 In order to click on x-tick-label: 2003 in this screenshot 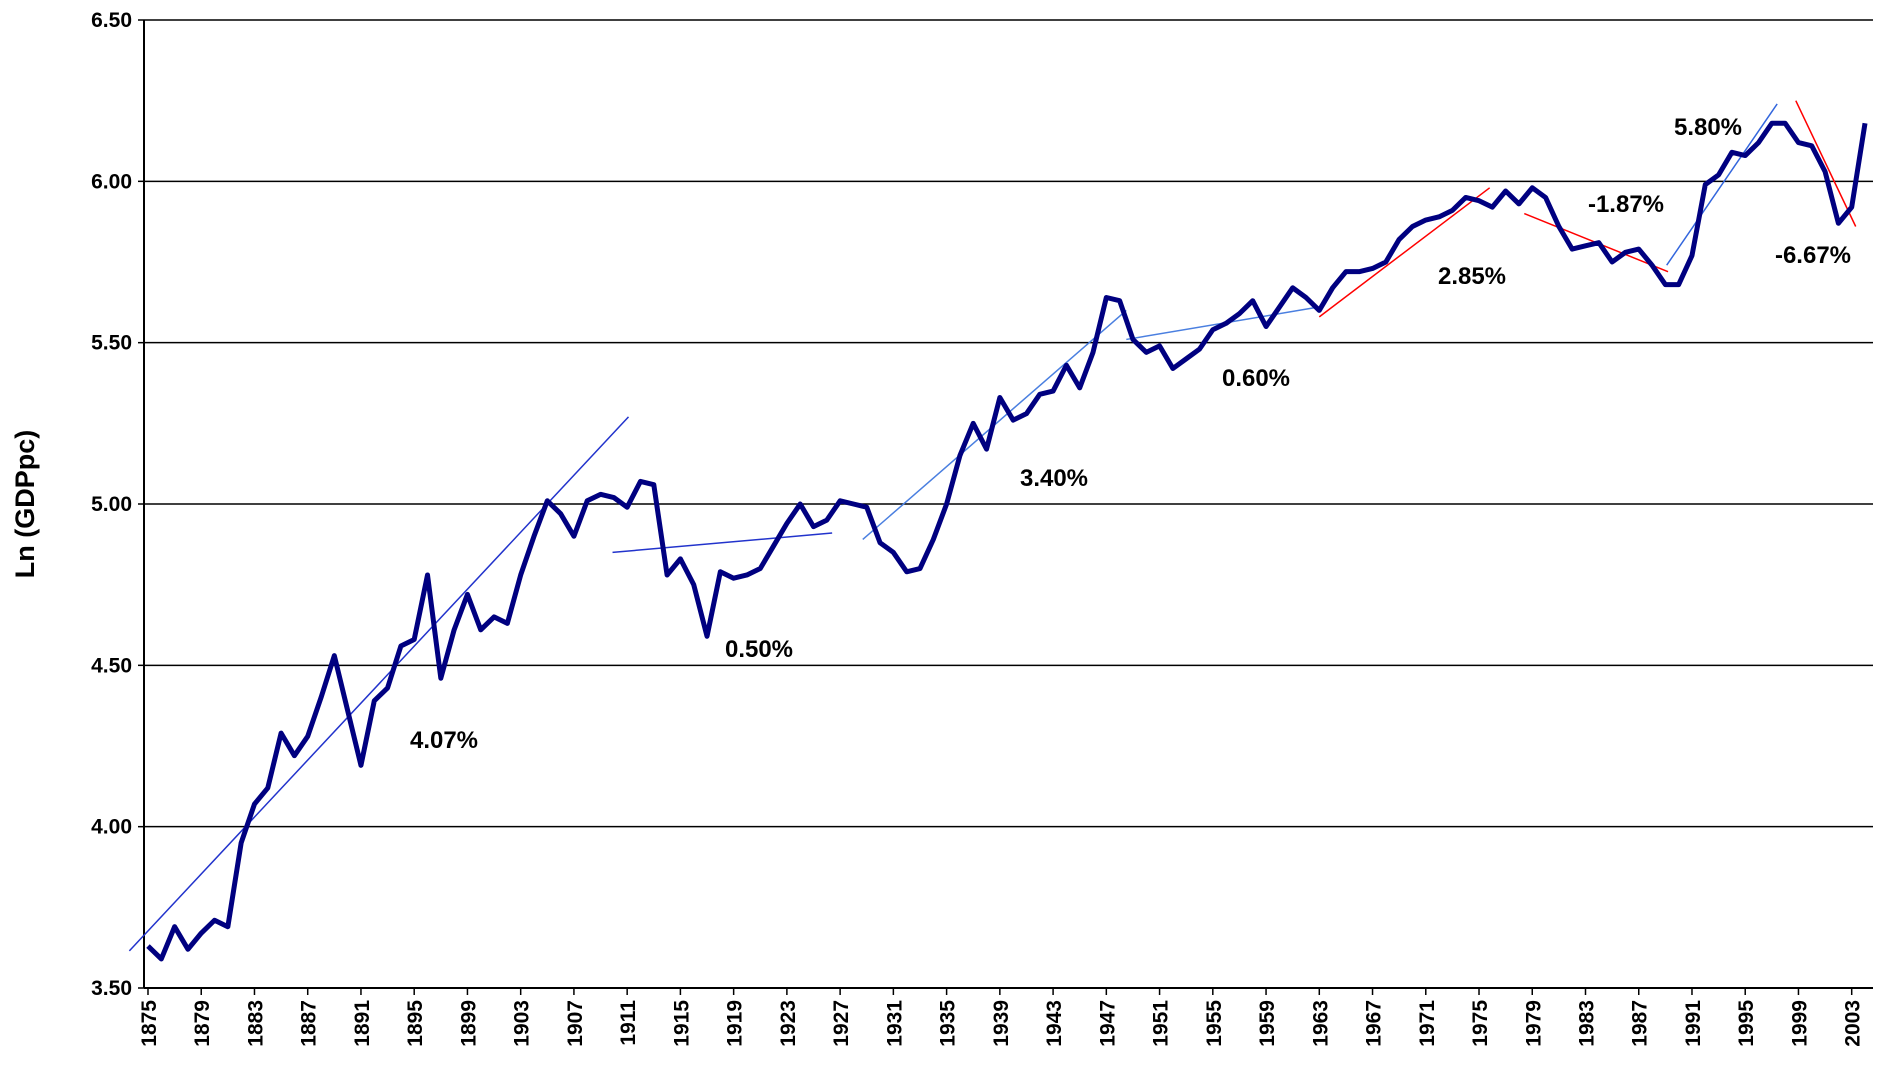, I will do `click(1853, 1023)`.